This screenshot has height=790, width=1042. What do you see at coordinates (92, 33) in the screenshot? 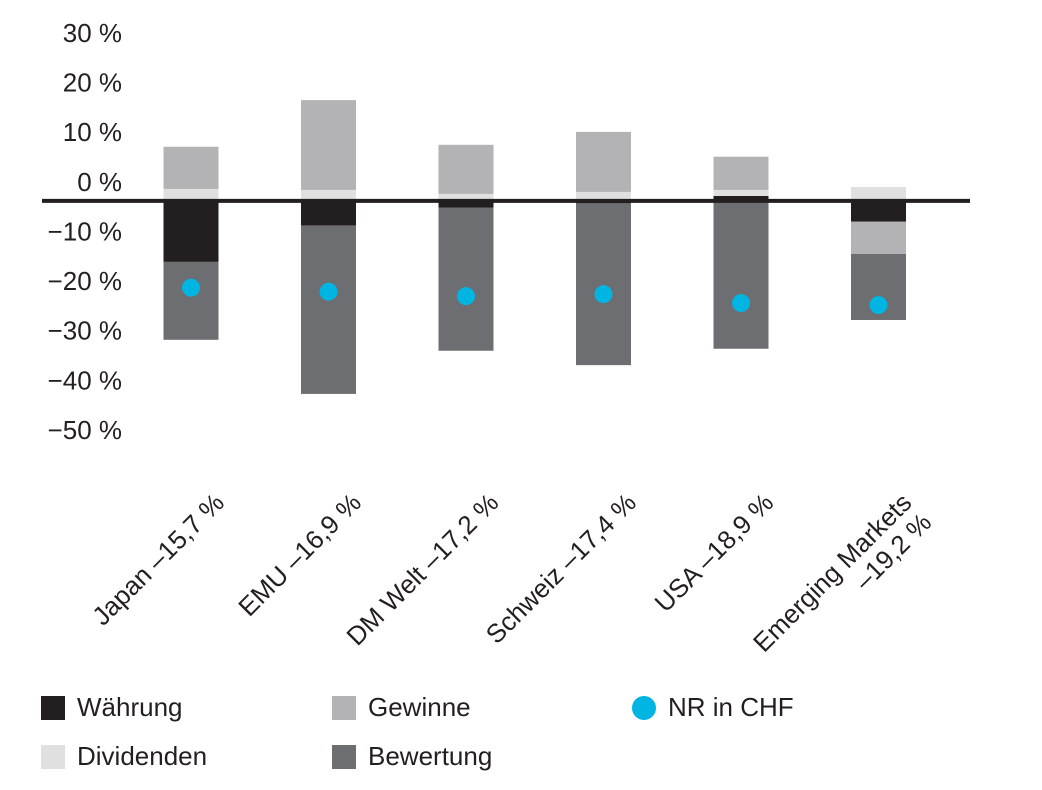
I see `y-tick-label: 30 %` at bounding box center [92, 33].